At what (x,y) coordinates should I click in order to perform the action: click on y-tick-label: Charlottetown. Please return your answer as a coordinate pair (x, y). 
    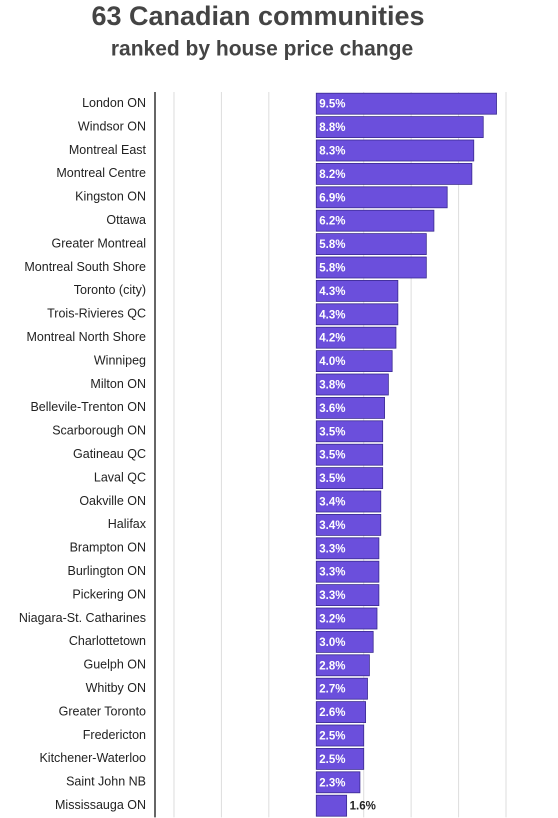
    Looking at the image, I should click on (107, 641).